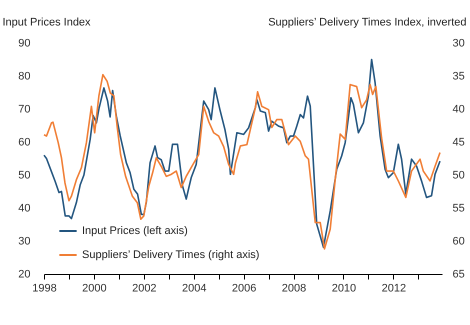  I want to click on y-tick-label: 50, so click(24, 176).